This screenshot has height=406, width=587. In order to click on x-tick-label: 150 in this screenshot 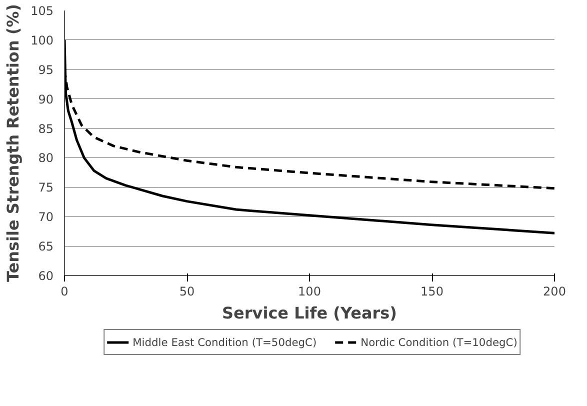, I will do `click(432, 291)`.